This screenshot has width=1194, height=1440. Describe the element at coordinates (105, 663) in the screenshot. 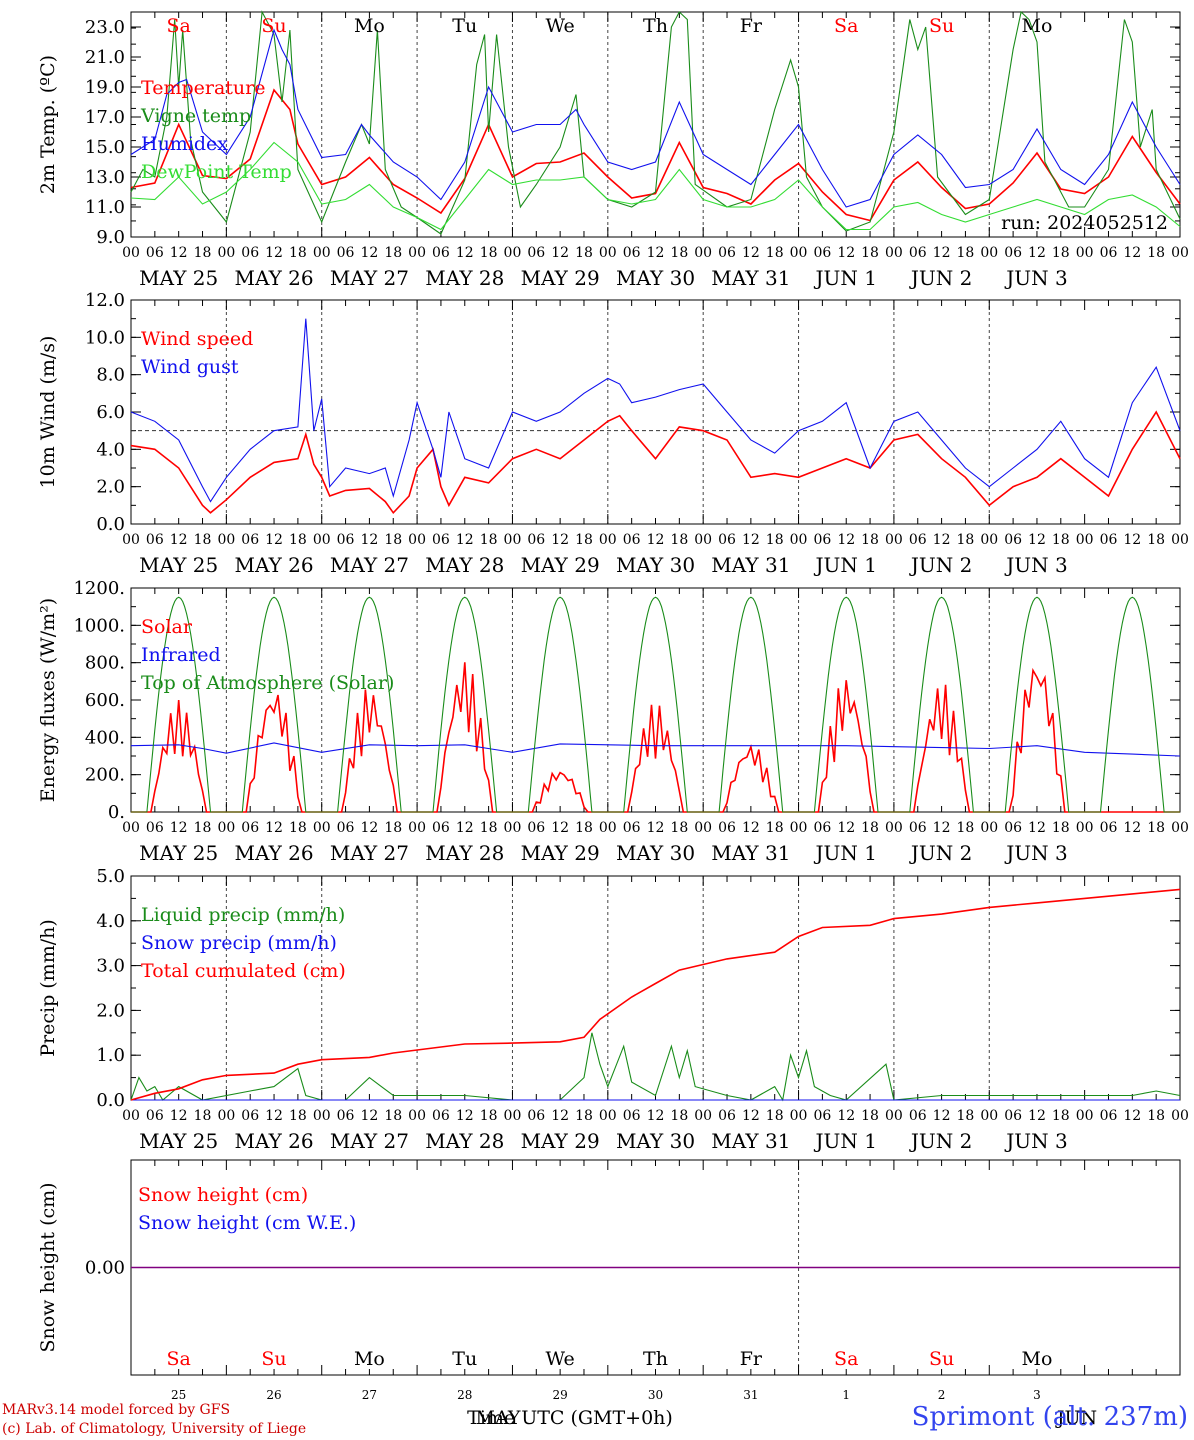

I see `y-tick-label: 800.` at that location.